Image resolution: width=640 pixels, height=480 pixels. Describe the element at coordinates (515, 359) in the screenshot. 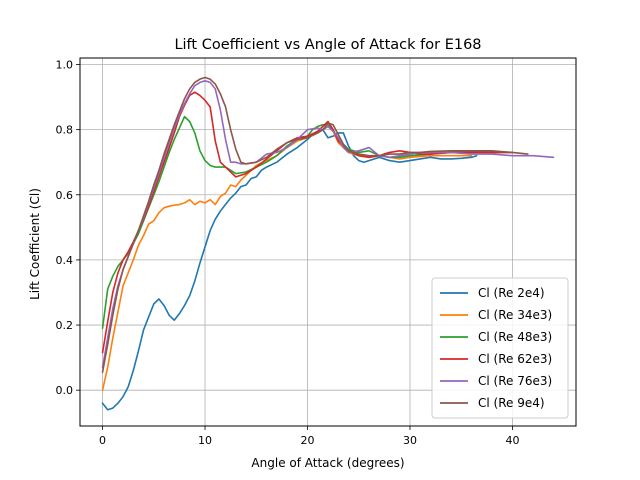

I see `legend-label: Cl (Re 62e3)` at that location.